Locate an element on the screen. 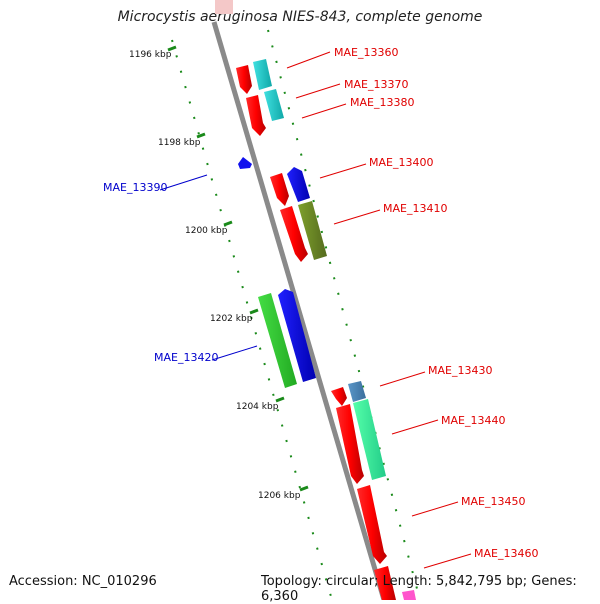 This screenshot has width=600, height=604. gene-pink is located at coordinates (409, 595).